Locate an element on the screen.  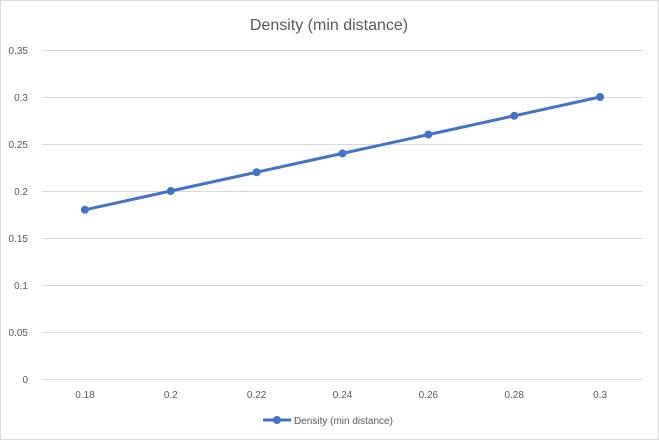
legend: Density (min distance) is located at coordinates (328, 421).